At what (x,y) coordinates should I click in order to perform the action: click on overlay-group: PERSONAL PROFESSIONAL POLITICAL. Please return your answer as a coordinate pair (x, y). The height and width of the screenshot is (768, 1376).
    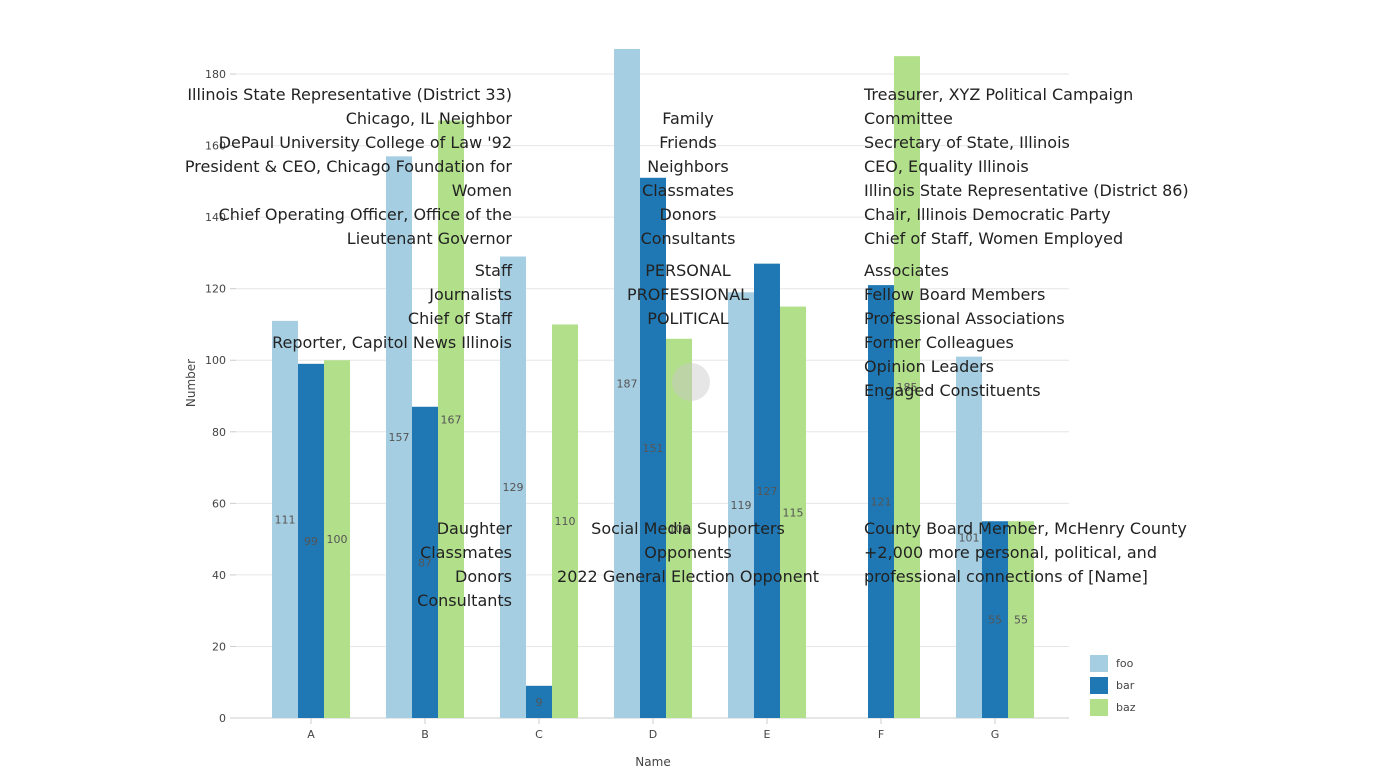
    Looking at the image, I should click on (688, 295).